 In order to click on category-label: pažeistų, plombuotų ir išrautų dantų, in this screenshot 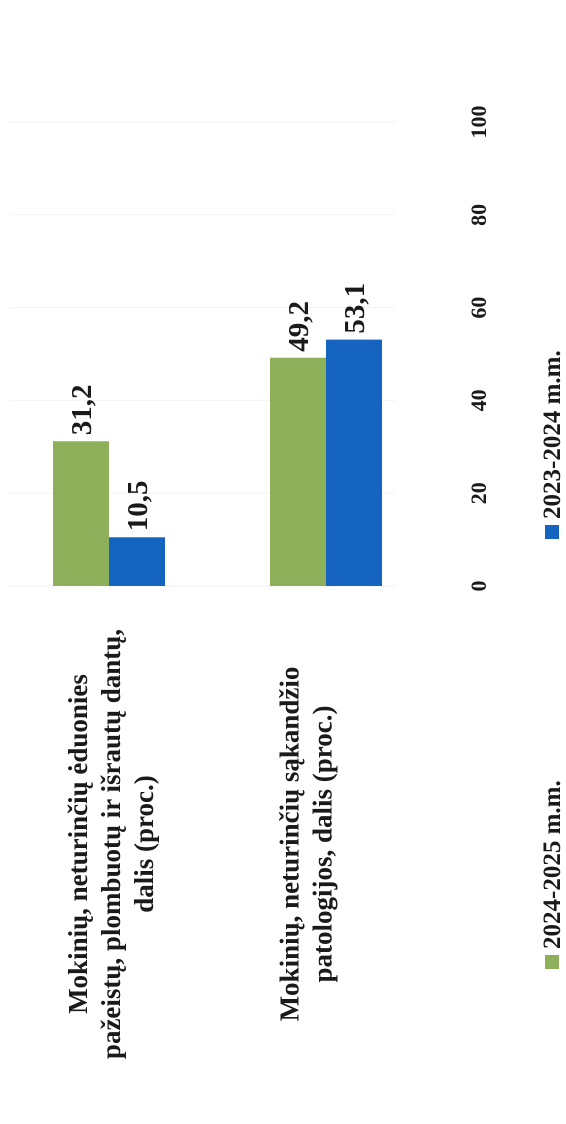, I will do `click(111, 844)`.